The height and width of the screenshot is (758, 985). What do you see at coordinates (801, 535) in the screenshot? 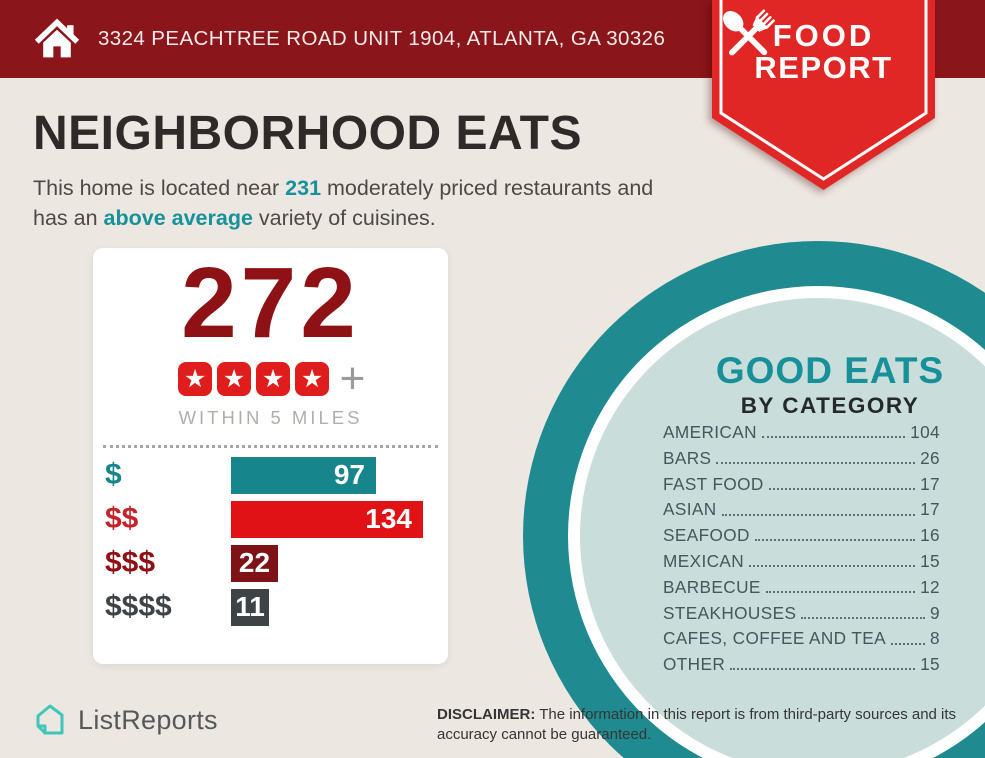
I see `category-row: SEAFOOD 16` at bounding box center [801, 535].